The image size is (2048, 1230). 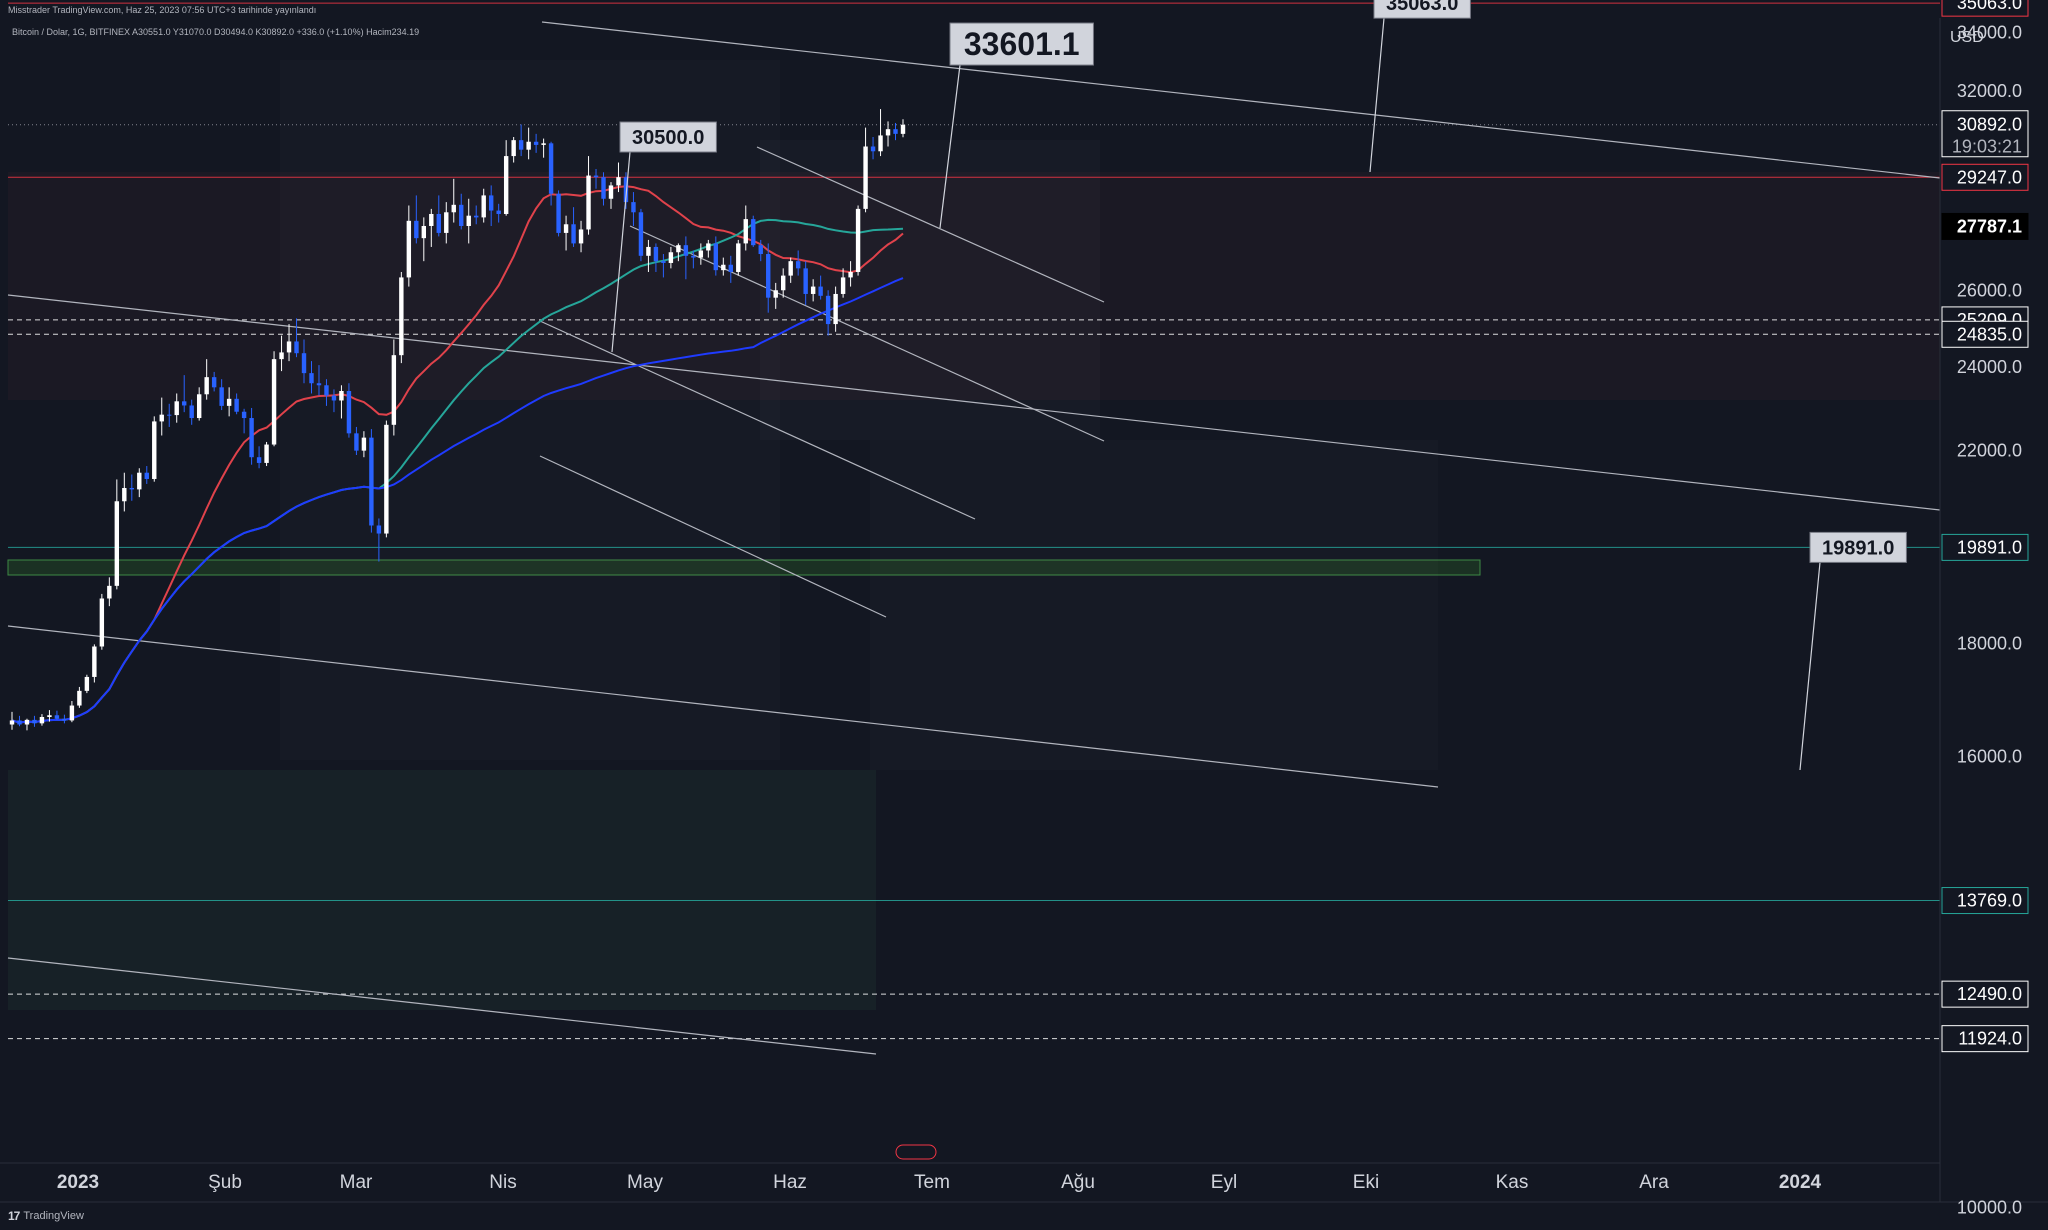 What do you see at coordinates (46, 1216) in the screenshot?
I see `tradingview-logo: 17 TradingView` at bounding box center [46, 1216].